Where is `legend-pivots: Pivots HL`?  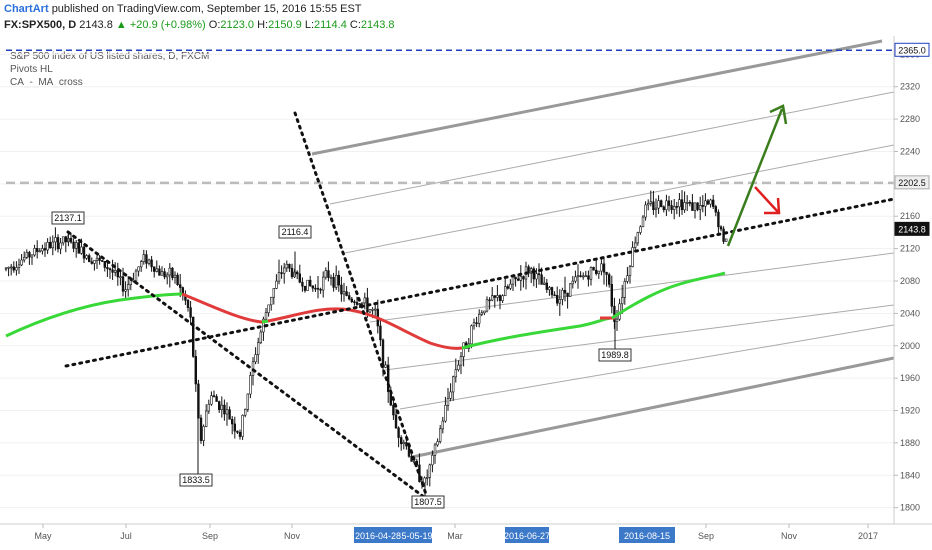 legend-pivots: Pivots HL is located at coordinates (31, 69).